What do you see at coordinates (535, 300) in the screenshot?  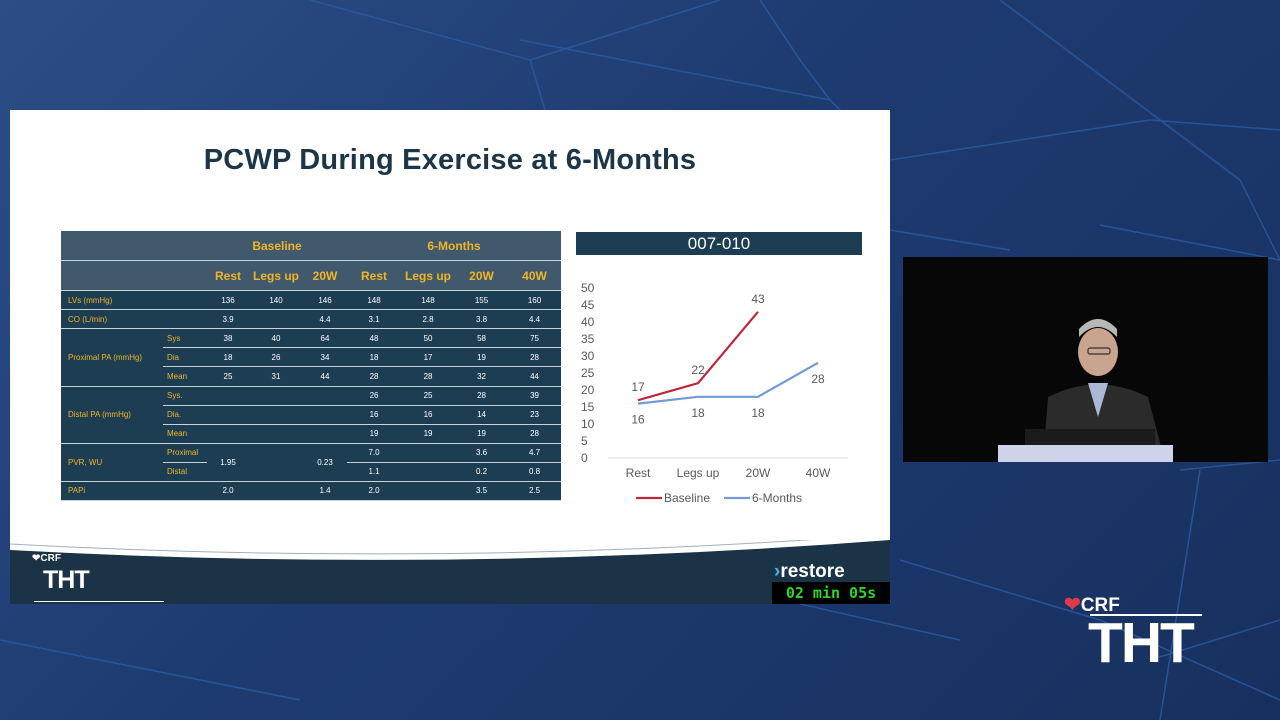 I see `table-cell: 160` at bounding box center [535, 300].